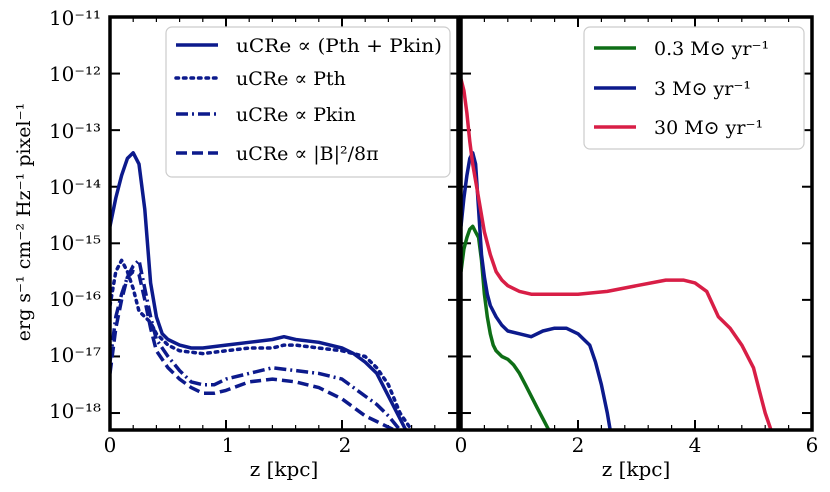  Describe the element at coordinates (291, 79) in the screenshot. I see `legend-label: uCRe ∝ Pth` at that location.